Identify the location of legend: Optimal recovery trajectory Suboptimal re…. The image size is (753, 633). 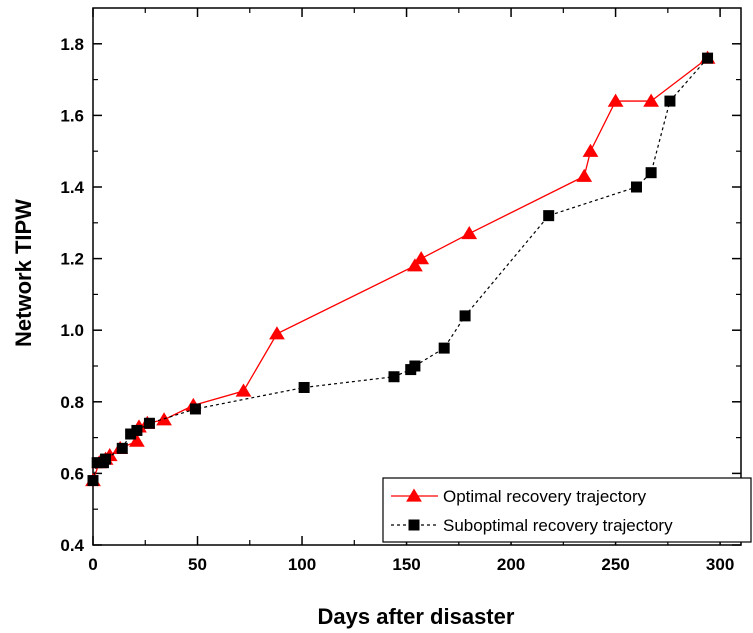
(567, 510).